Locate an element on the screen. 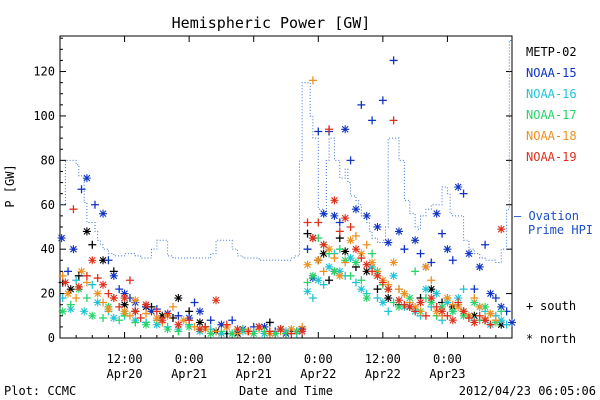  y-tick-label: 40 is located at coordinates (48, 249).